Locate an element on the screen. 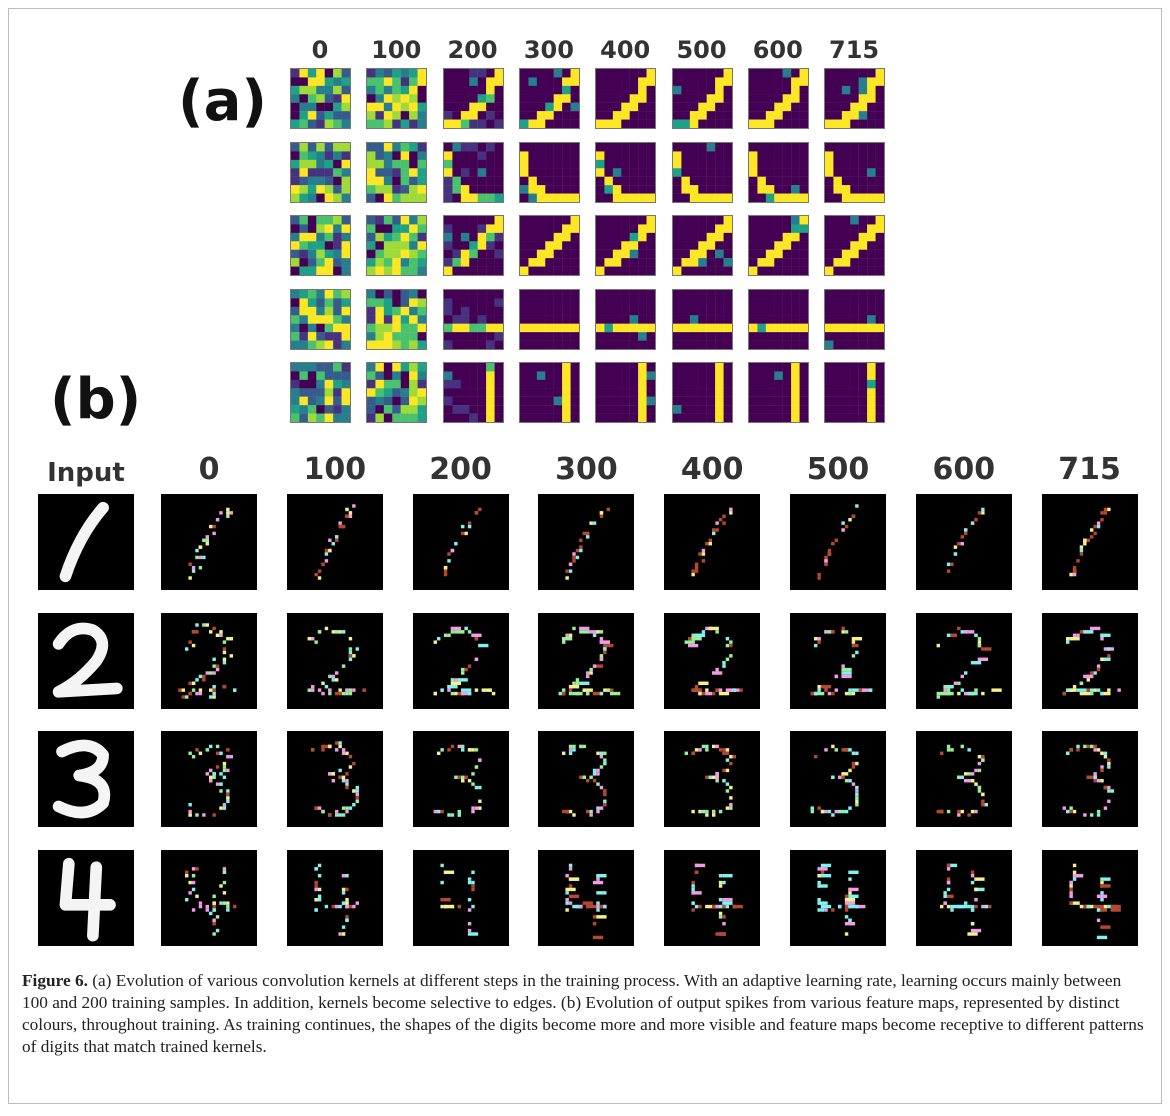 This screenshot has height=1116, width=1170. kernel-step-header: 715 is located at coordinates (854, 50).